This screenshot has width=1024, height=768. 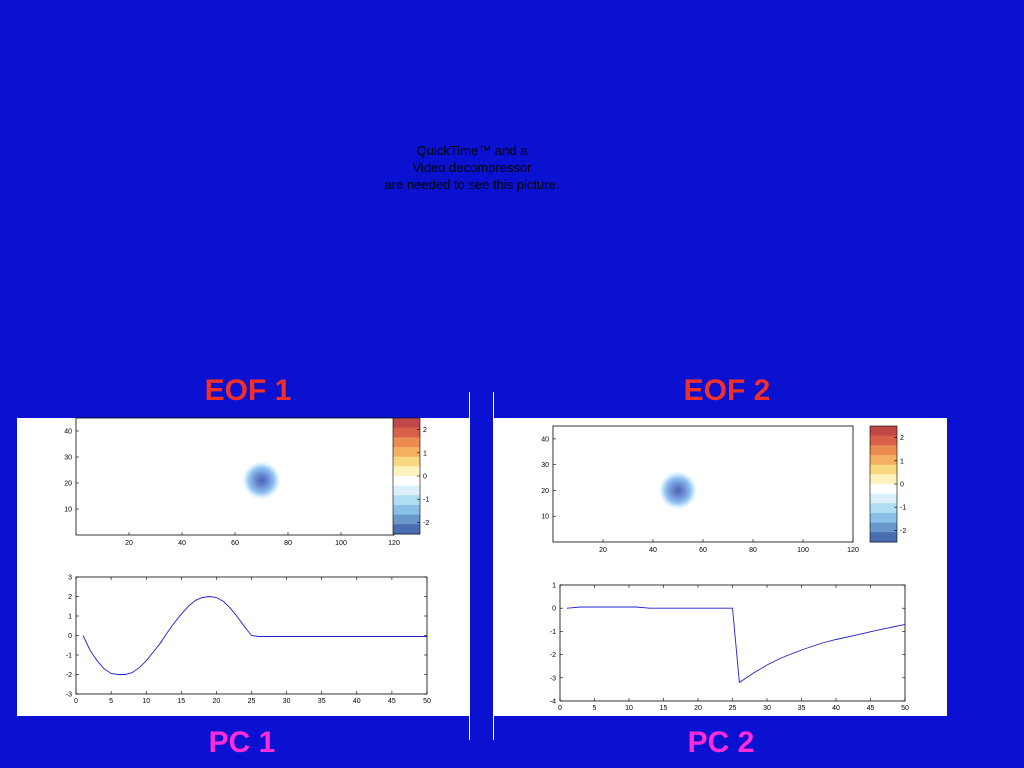 What do you see at coordinates (553, 632) in the screenshot?
I see `pc2-ytick-label: -1` at bounding box center [553, 632].